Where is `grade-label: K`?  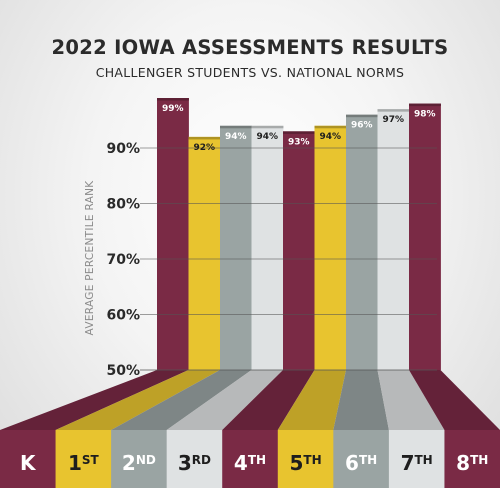
grade-label: K is located at coordinates (28, 463).